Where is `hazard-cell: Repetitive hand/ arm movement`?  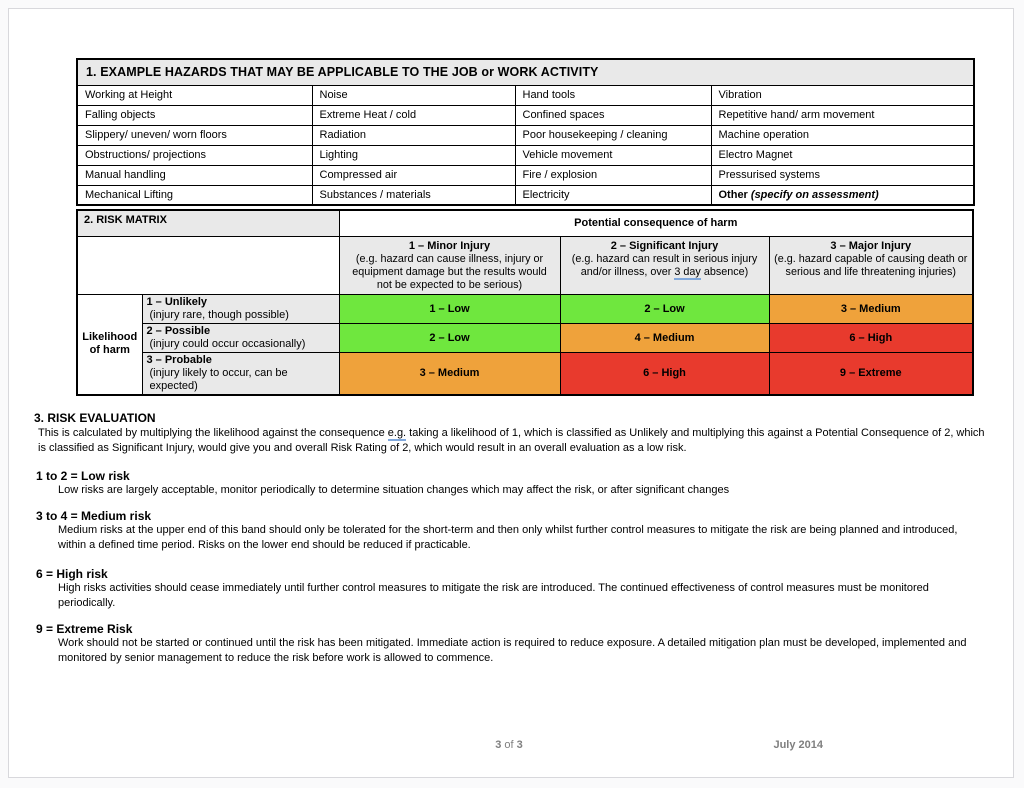
hazard-cell: Repetitive hand/ arm movement is located at coordinates (842, 115).